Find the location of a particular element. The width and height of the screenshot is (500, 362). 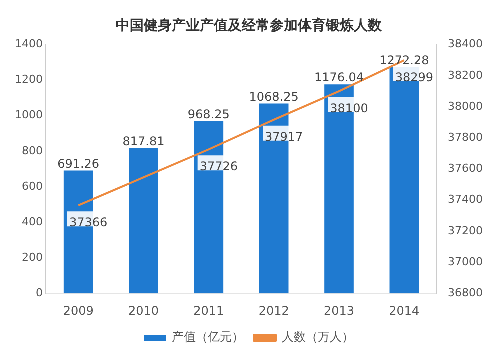

y-tick-label: 0 is located at coordinates (39, 293).